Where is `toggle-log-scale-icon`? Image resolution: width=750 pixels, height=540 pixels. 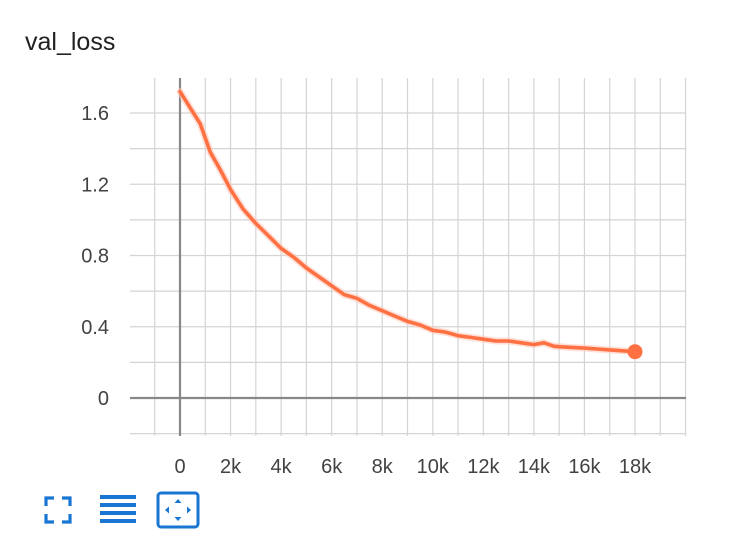
toggle-log-scale-icon is located at coordinates (118, 509).